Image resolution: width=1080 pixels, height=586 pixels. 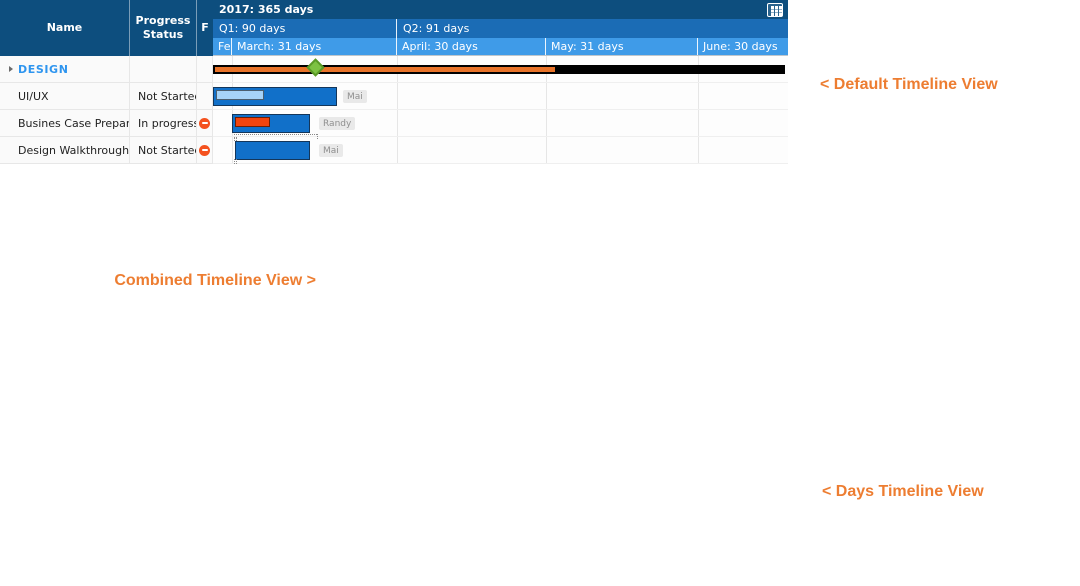 What do you see at coordinates (775, 9) in the screenshot?
I see `grid-icon` at bounding box center [775, 9].